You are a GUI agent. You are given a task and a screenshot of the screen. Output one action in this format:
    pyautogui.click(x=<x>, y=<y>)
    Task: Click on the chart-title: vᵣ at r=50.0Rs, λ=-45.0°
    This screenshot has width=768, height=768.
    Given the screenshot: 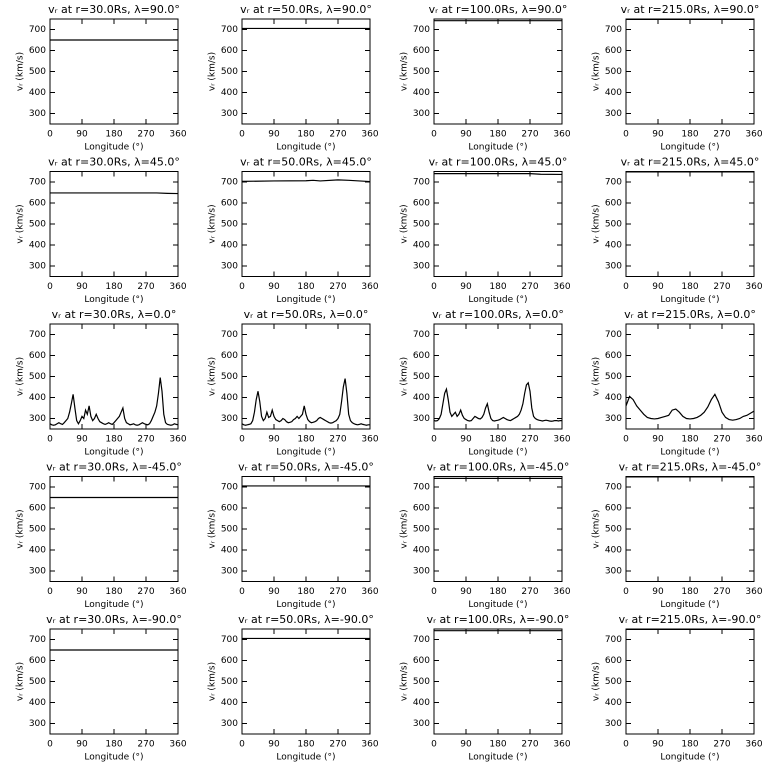 What is the action you would take?
    pyautogui.click(x=306, y=467)
    